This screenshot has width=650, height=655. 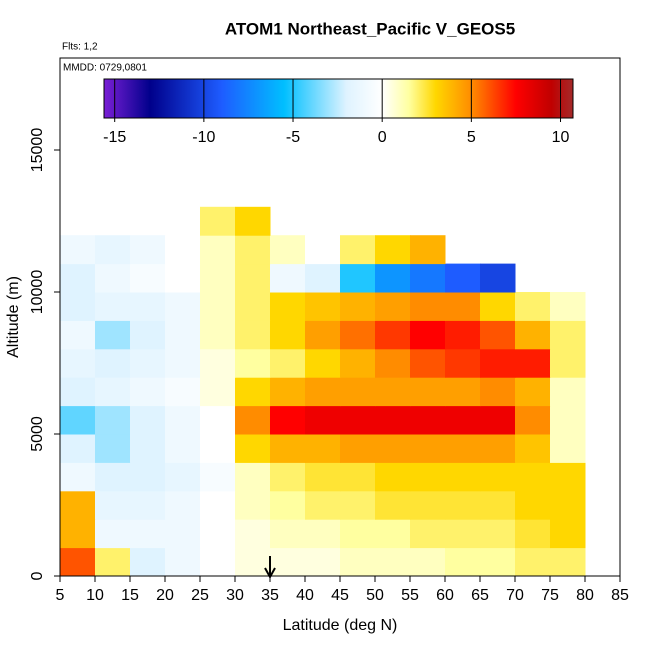 I want to click on y-axis-label: Altitude (m), so click(x=13, y=317).